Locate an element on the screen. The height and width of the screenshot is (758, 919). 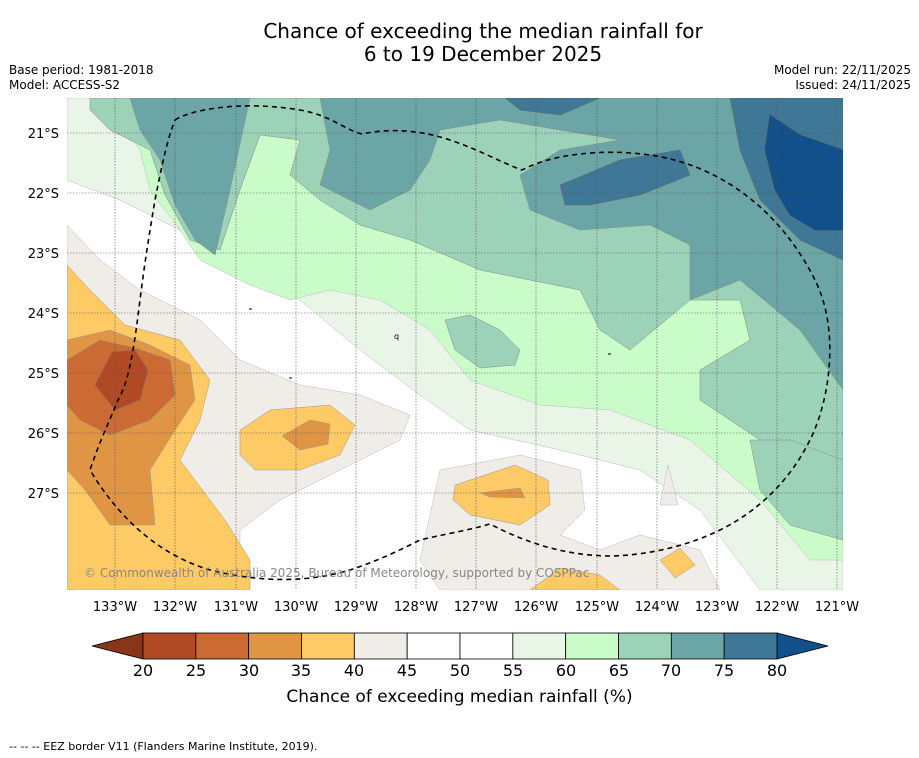
meta-right: Model run: 22/11/2025 Issued: 24/11/2025 is located at coordinates (842, 78).